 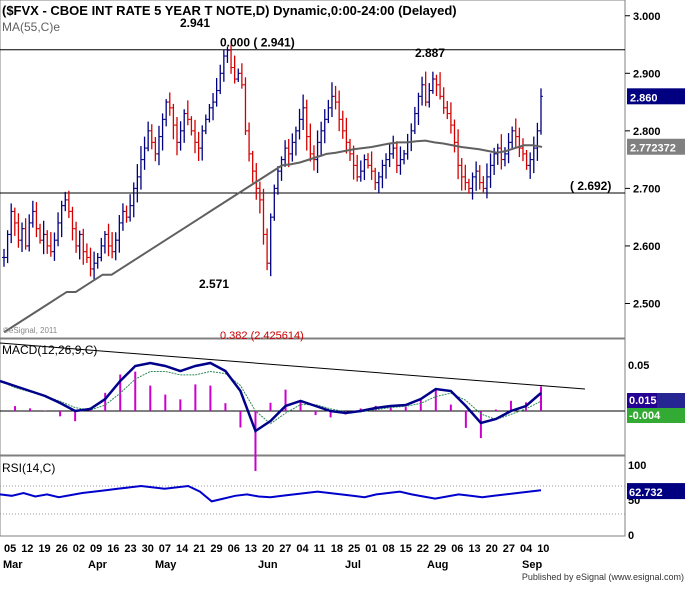 What do you see at coordinates (644, 98) in the screenshot?
I see `current-price-label: 2.860` at bounding box center [644, 98].